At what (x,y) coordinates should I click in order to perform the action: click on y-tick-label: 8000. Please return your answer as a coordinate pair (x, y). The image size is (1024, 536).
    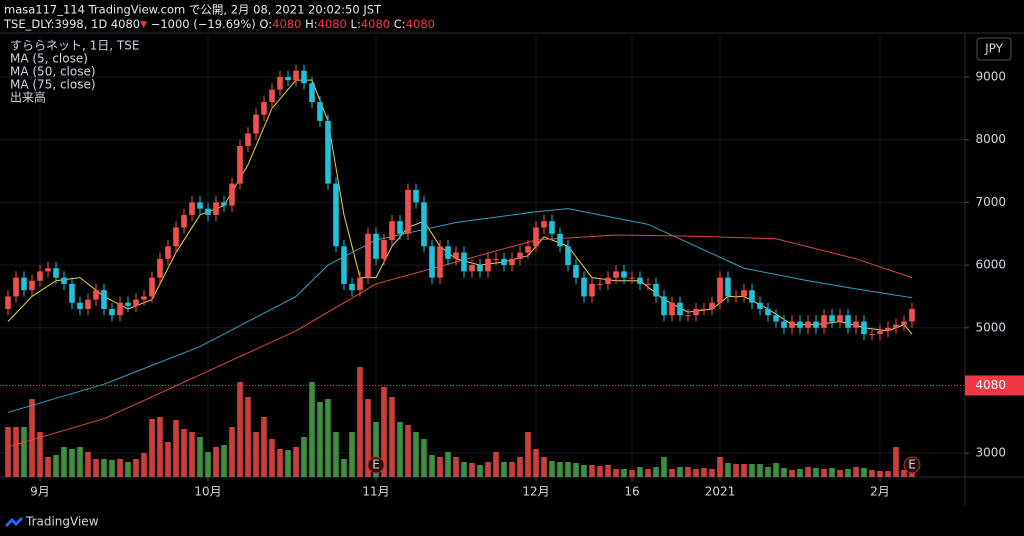
    Looking at the image, I should click on (990, 139).